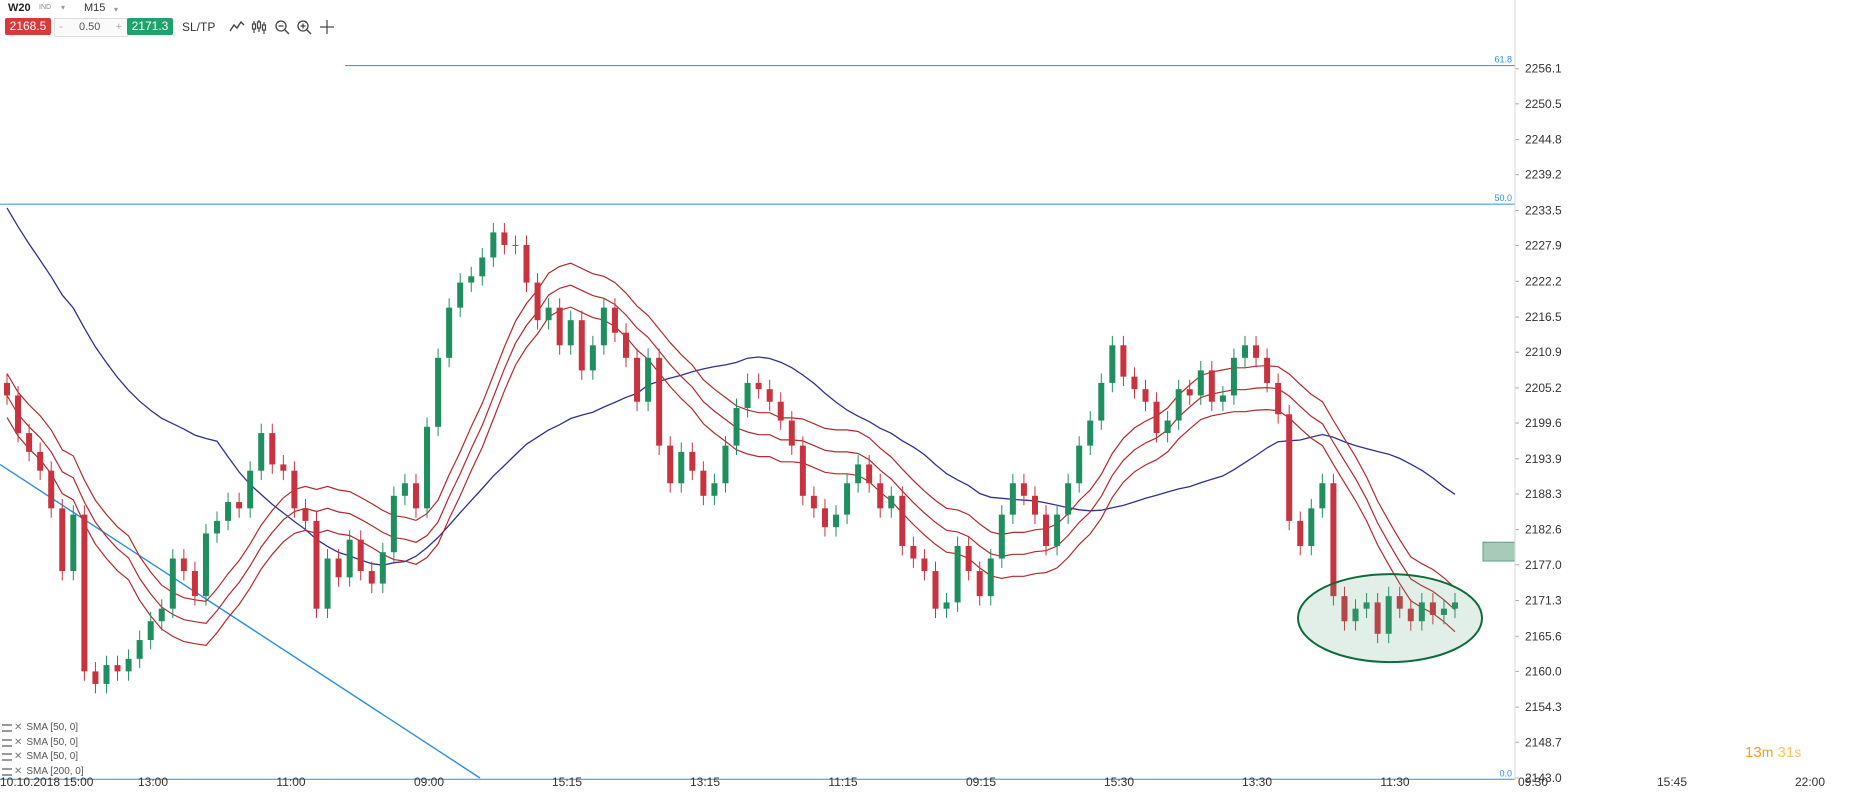  I want to click on symbol-name: W20, so click(19, 8).